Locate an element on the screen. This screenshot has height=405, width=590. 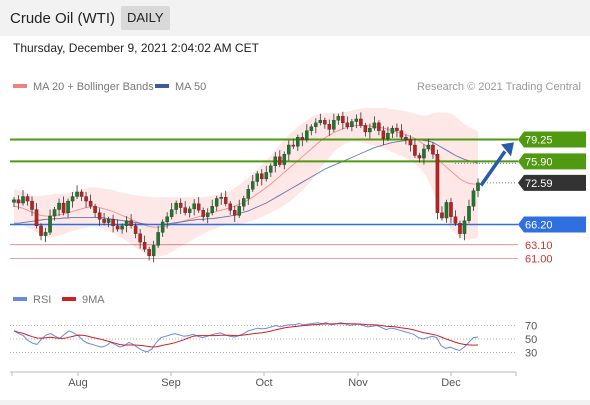
x-tick-Dec: Dec is located at coordinates (451, 383).